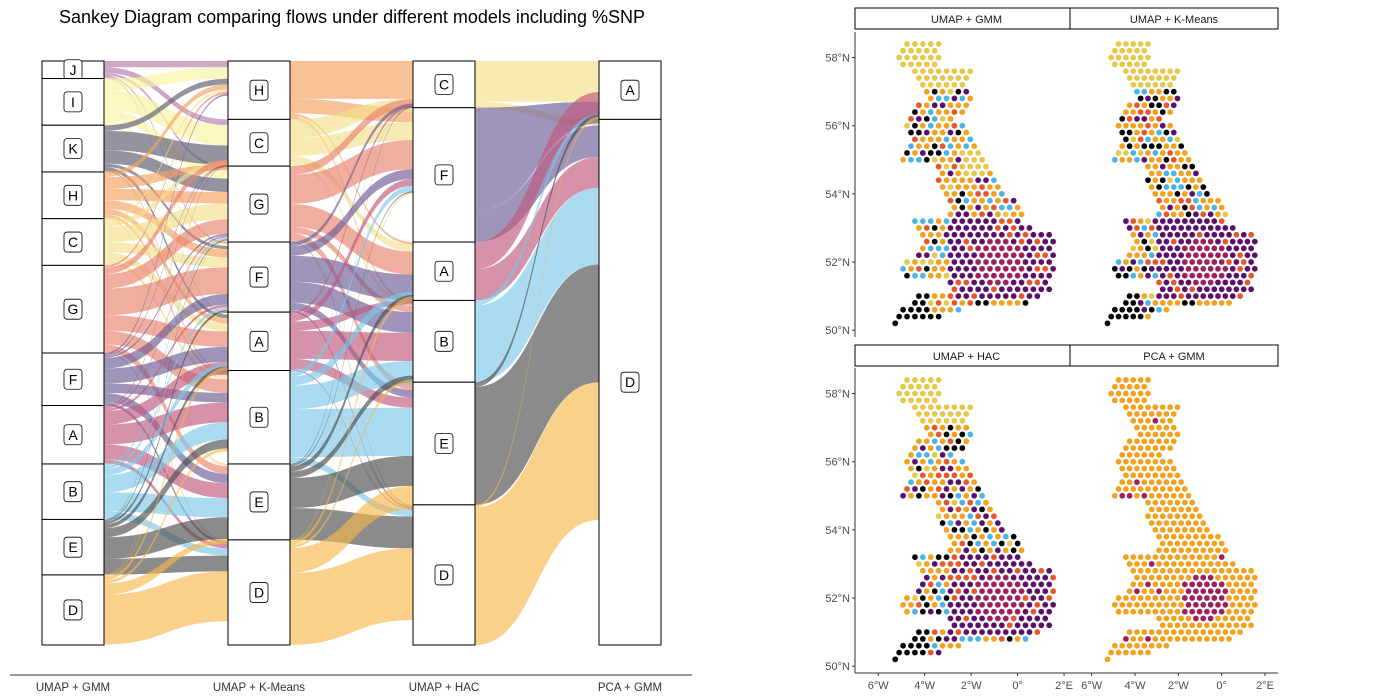 The image size is (1400, 700). I want to click on node-label: D, so click(630, 382).